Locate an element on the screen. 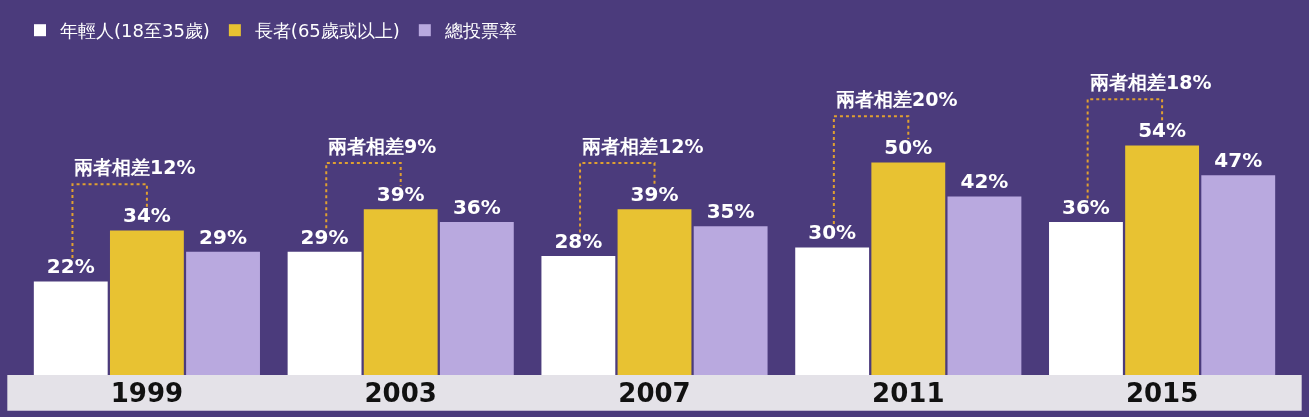  data-label: 34% is located at coordinates (146, 215).